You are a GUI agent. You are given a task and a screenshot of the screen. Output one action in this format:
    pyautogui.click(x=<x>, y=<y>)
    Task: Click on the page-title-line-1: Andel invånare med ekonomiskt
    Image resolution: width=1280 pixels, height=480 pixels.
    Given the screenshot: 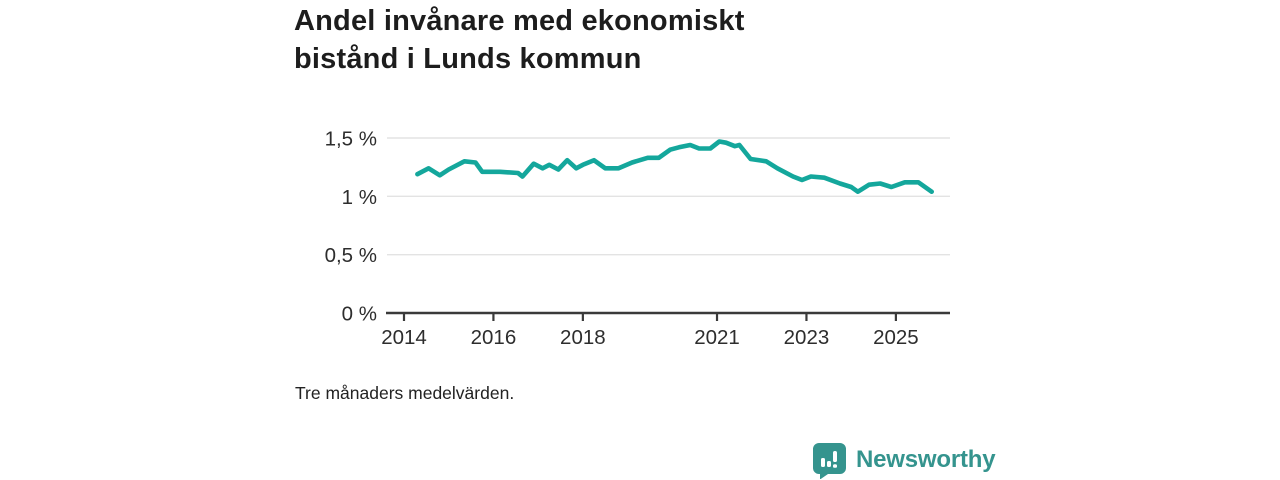 What is the action you would take?
    pyautogui.click(x=519, y=21)
    